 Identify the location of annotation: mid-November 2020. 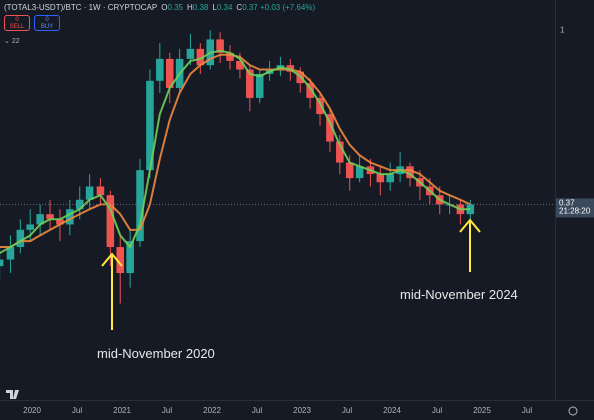
(156, 353).